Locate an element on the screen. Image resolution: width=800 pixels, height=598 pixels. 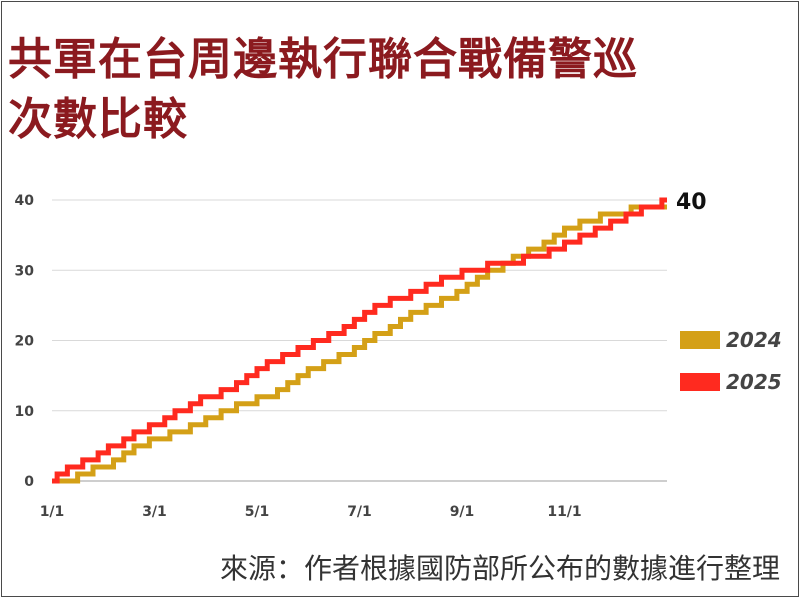
legend-swatch-2024 is located at coordinates (700, 340).